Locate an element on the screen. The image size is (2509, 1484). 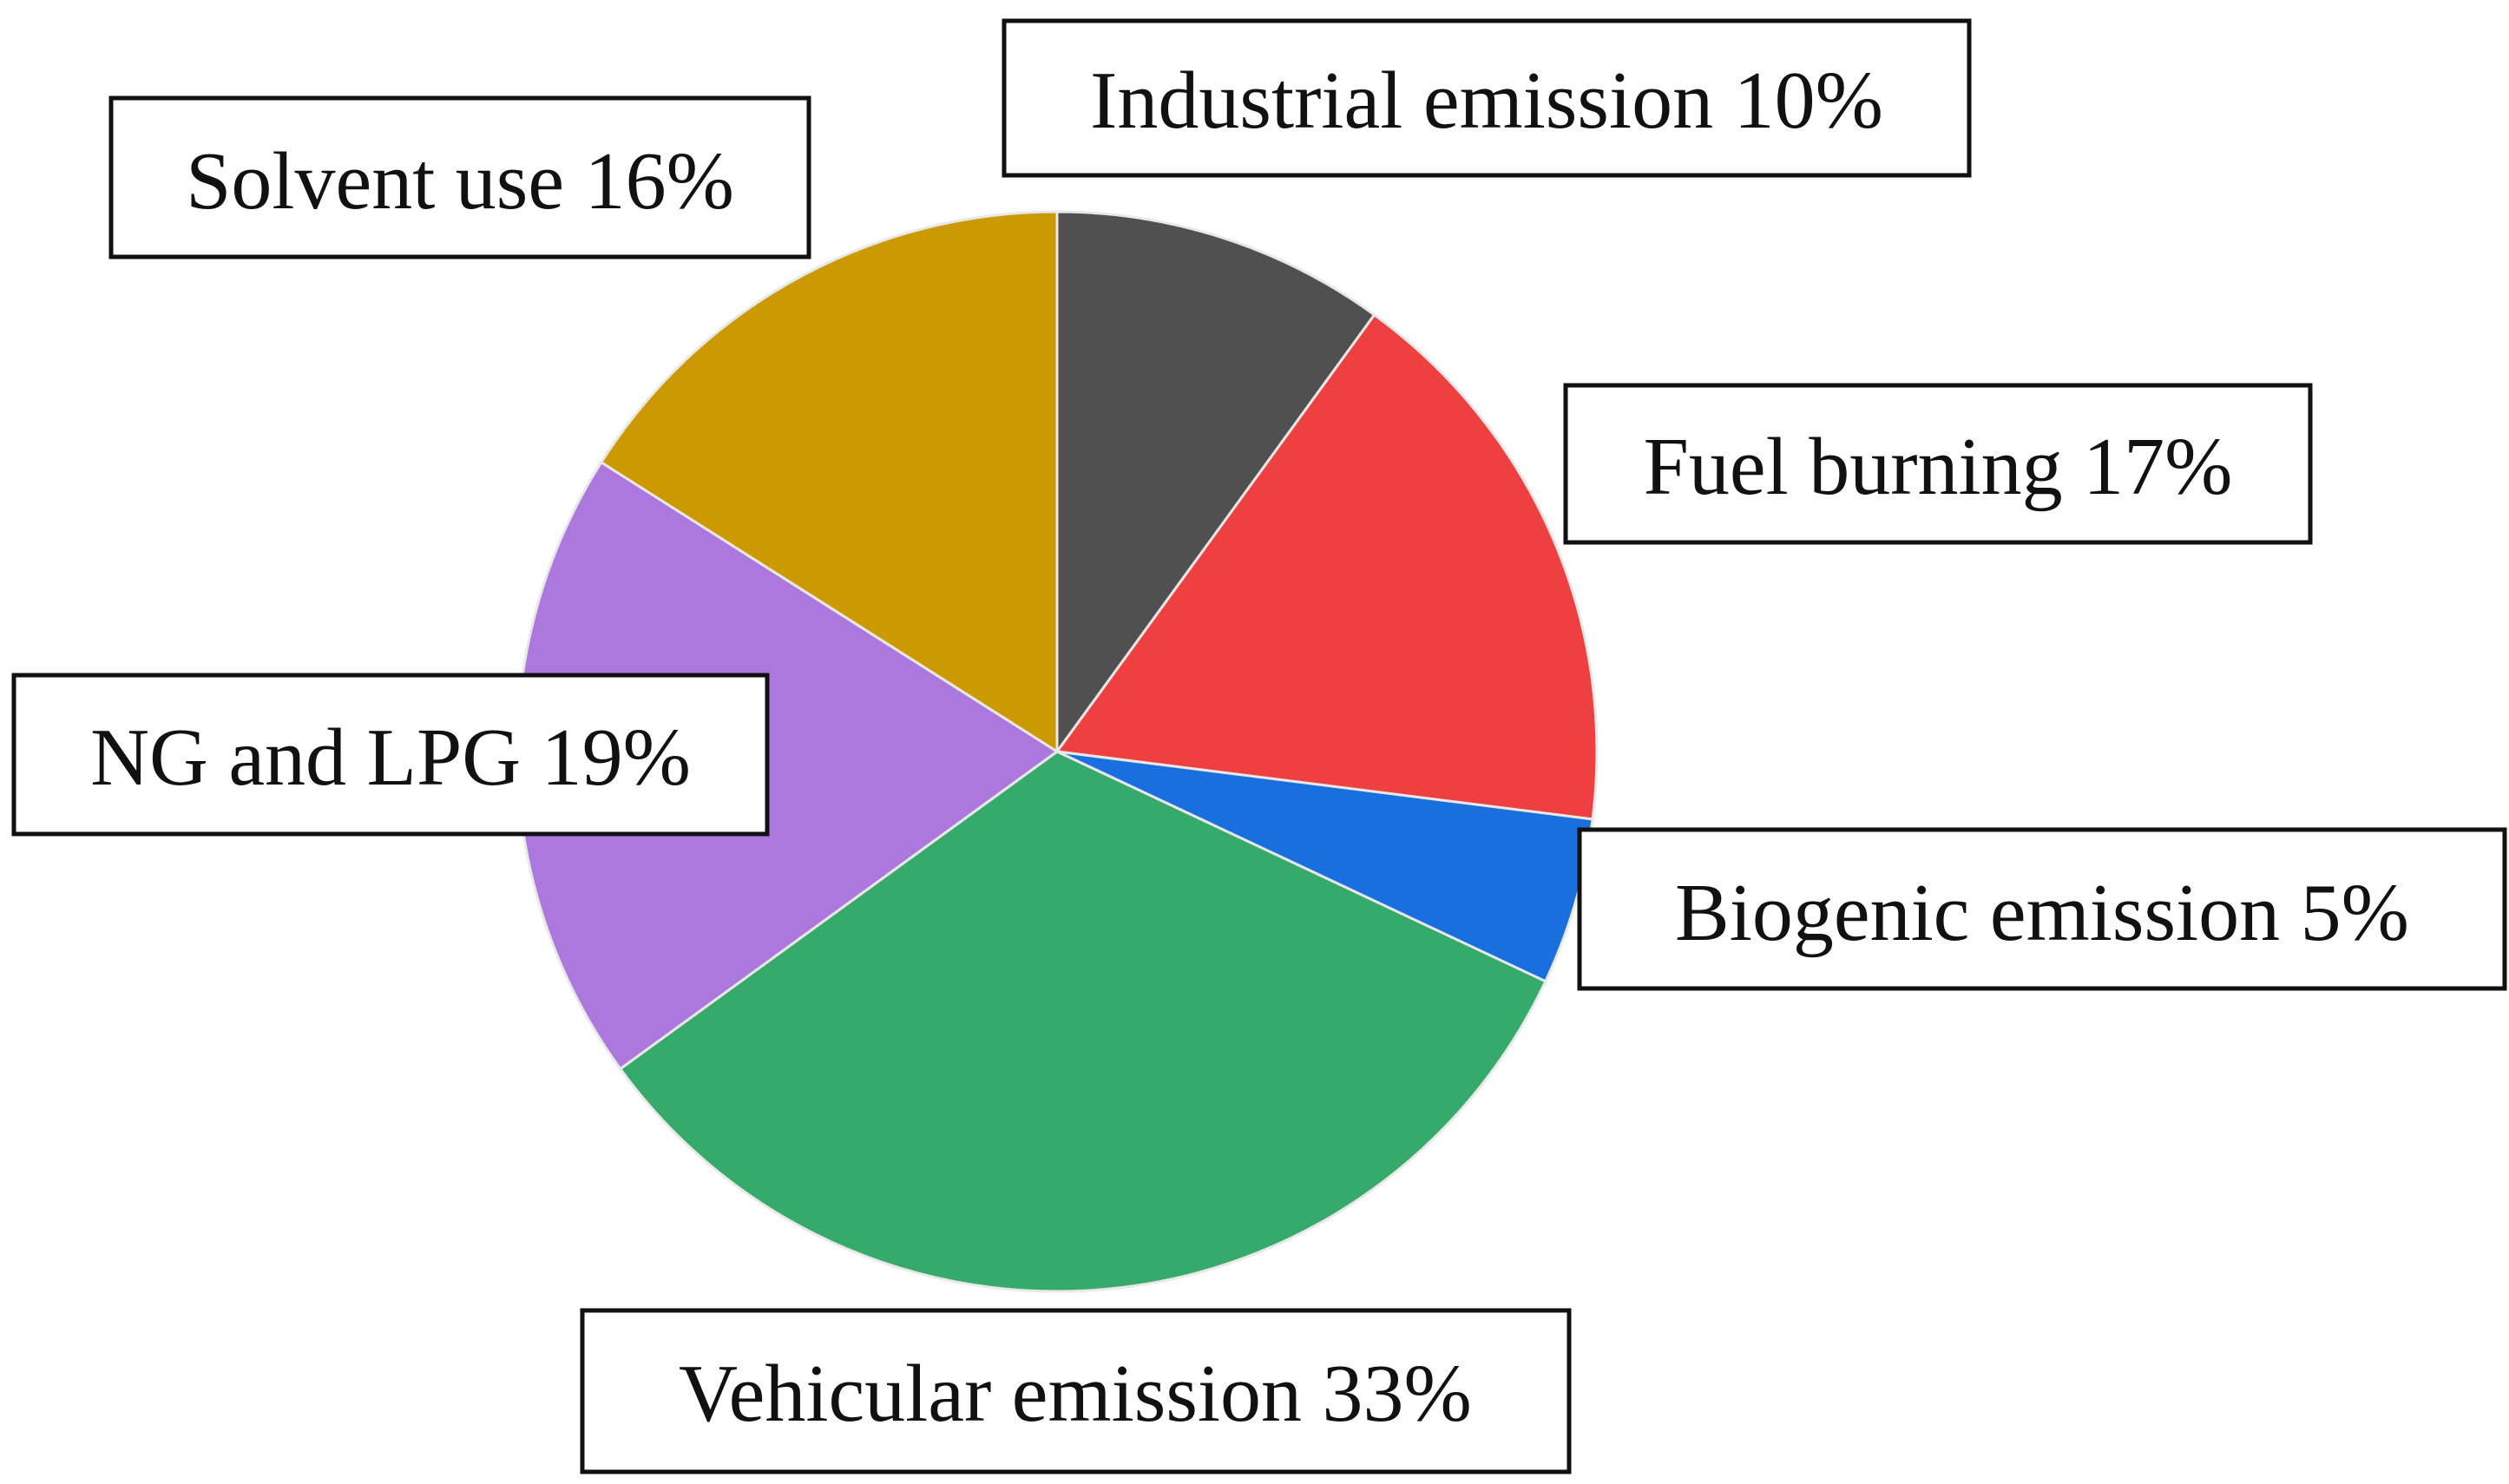
label-industrial-emission: Industrial emission 10% is located at coordinates (1487, 98).